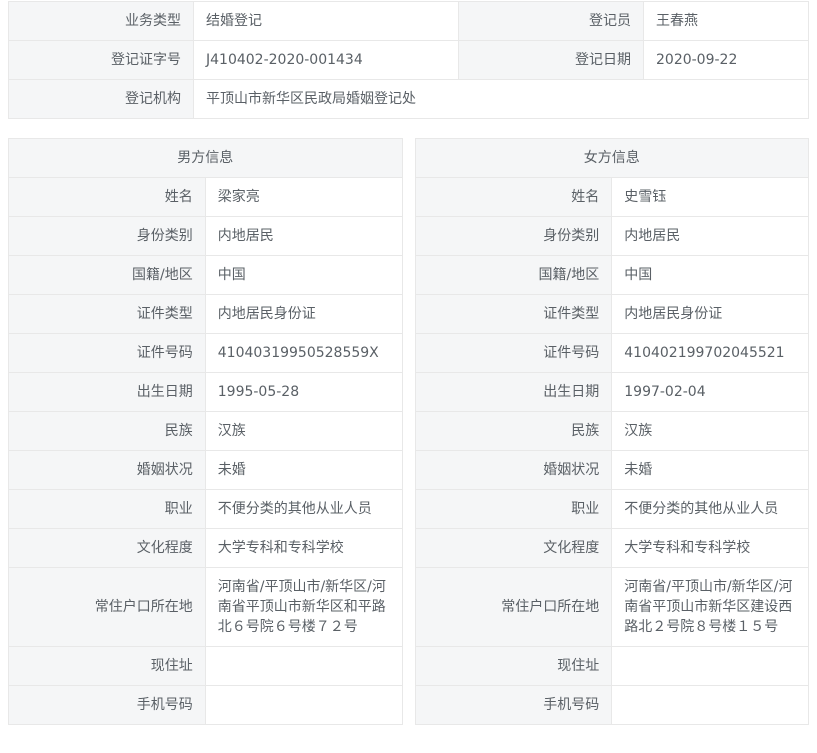 This screenshot has width=817, height=753. I want to click on table-row: 证件号码 41040319950528559X, so click(205, 353).